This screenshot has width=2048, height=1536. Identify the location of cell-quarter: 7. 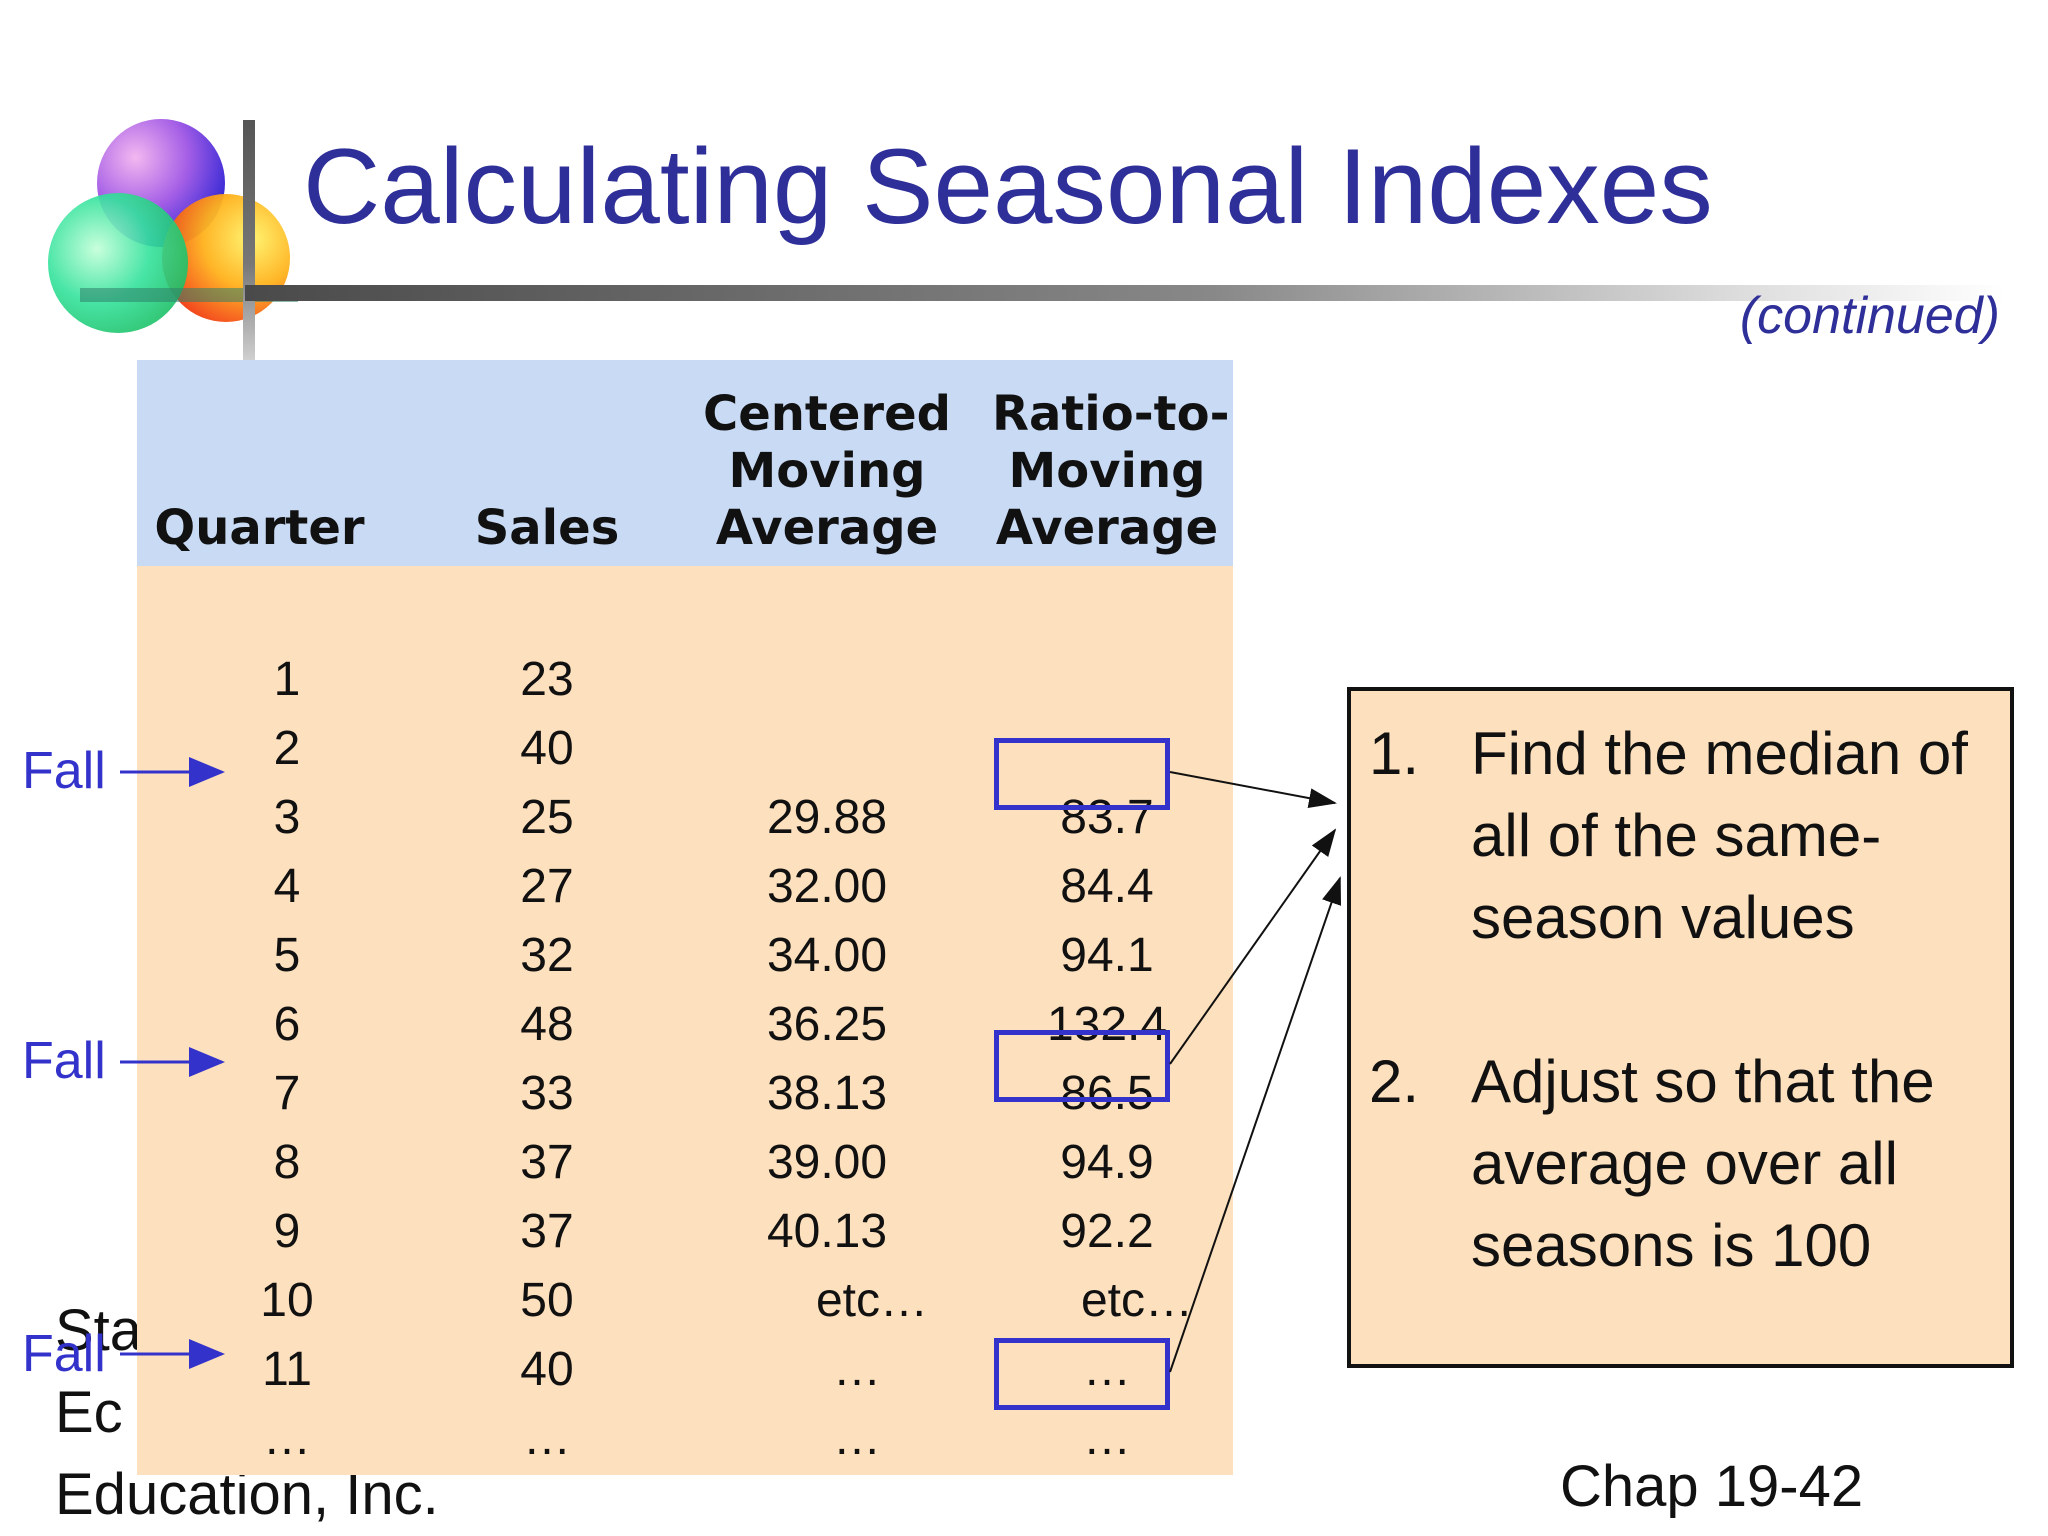
(287, 1093).